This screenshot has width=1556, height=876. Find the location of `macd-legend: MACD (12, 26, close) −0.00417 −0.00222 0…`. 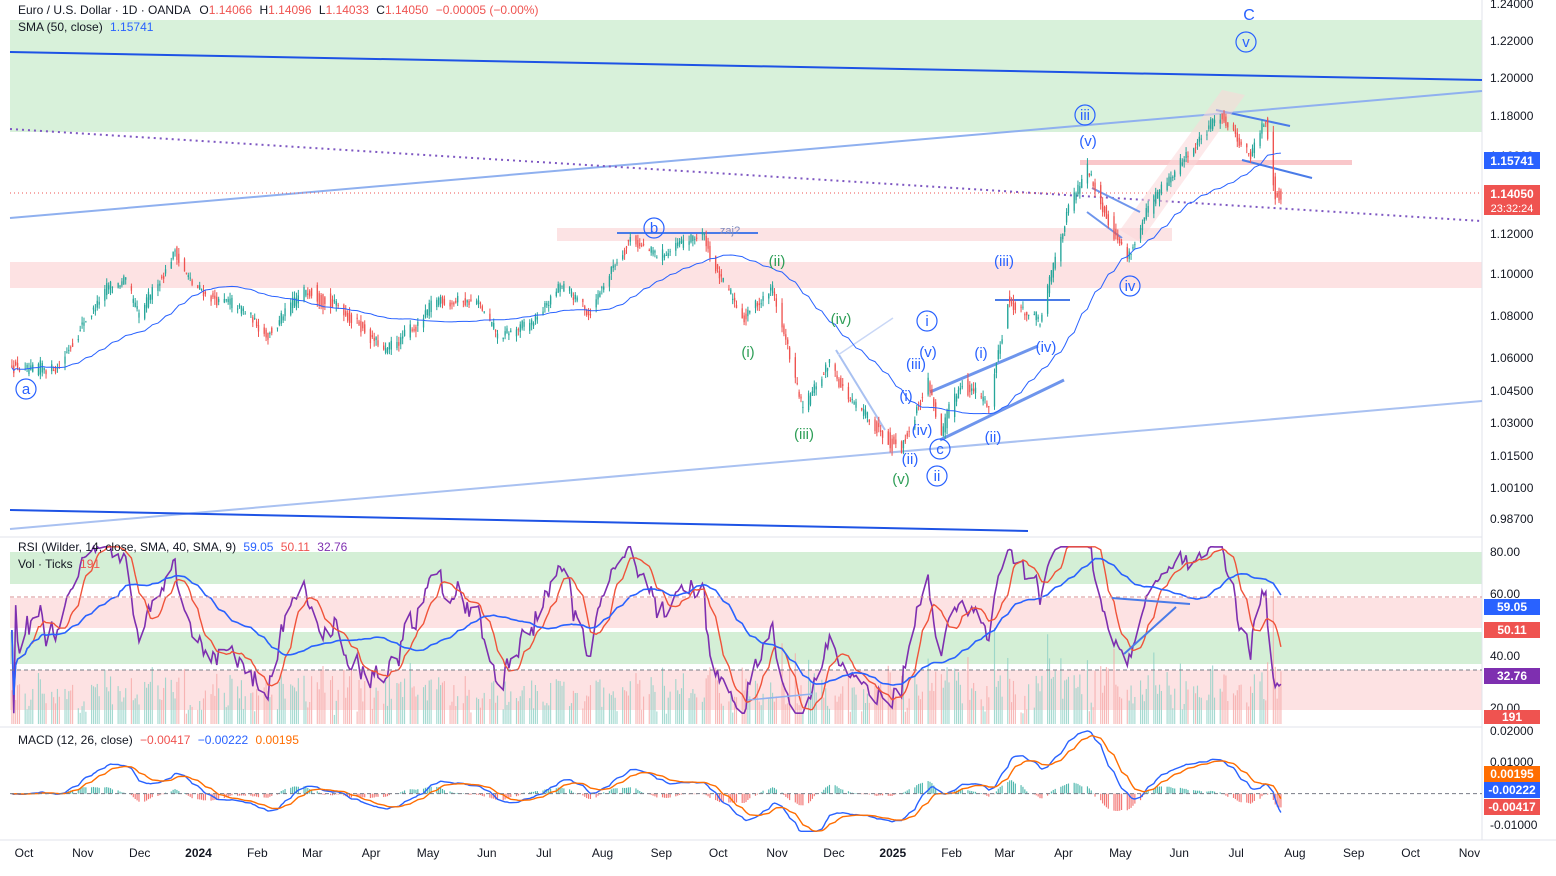

macd-legend: MACD (12, 26, close) −0.00417 −0.00222 0… is located at coordinates (158, 740).